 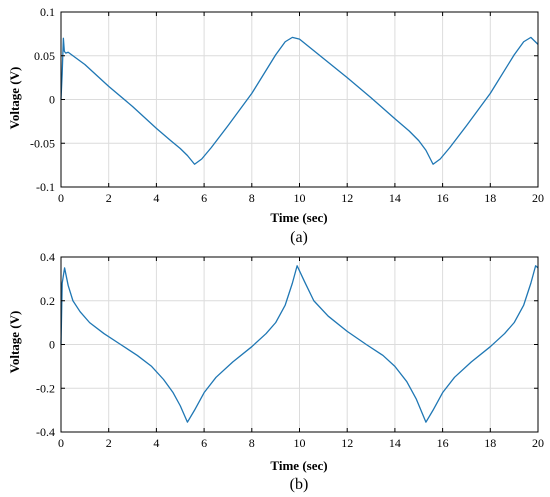 What do you see at coordinates (45, 388) in the screenshot?
I see `y-tick-label: -0.2` at bounding box center [45, 388].